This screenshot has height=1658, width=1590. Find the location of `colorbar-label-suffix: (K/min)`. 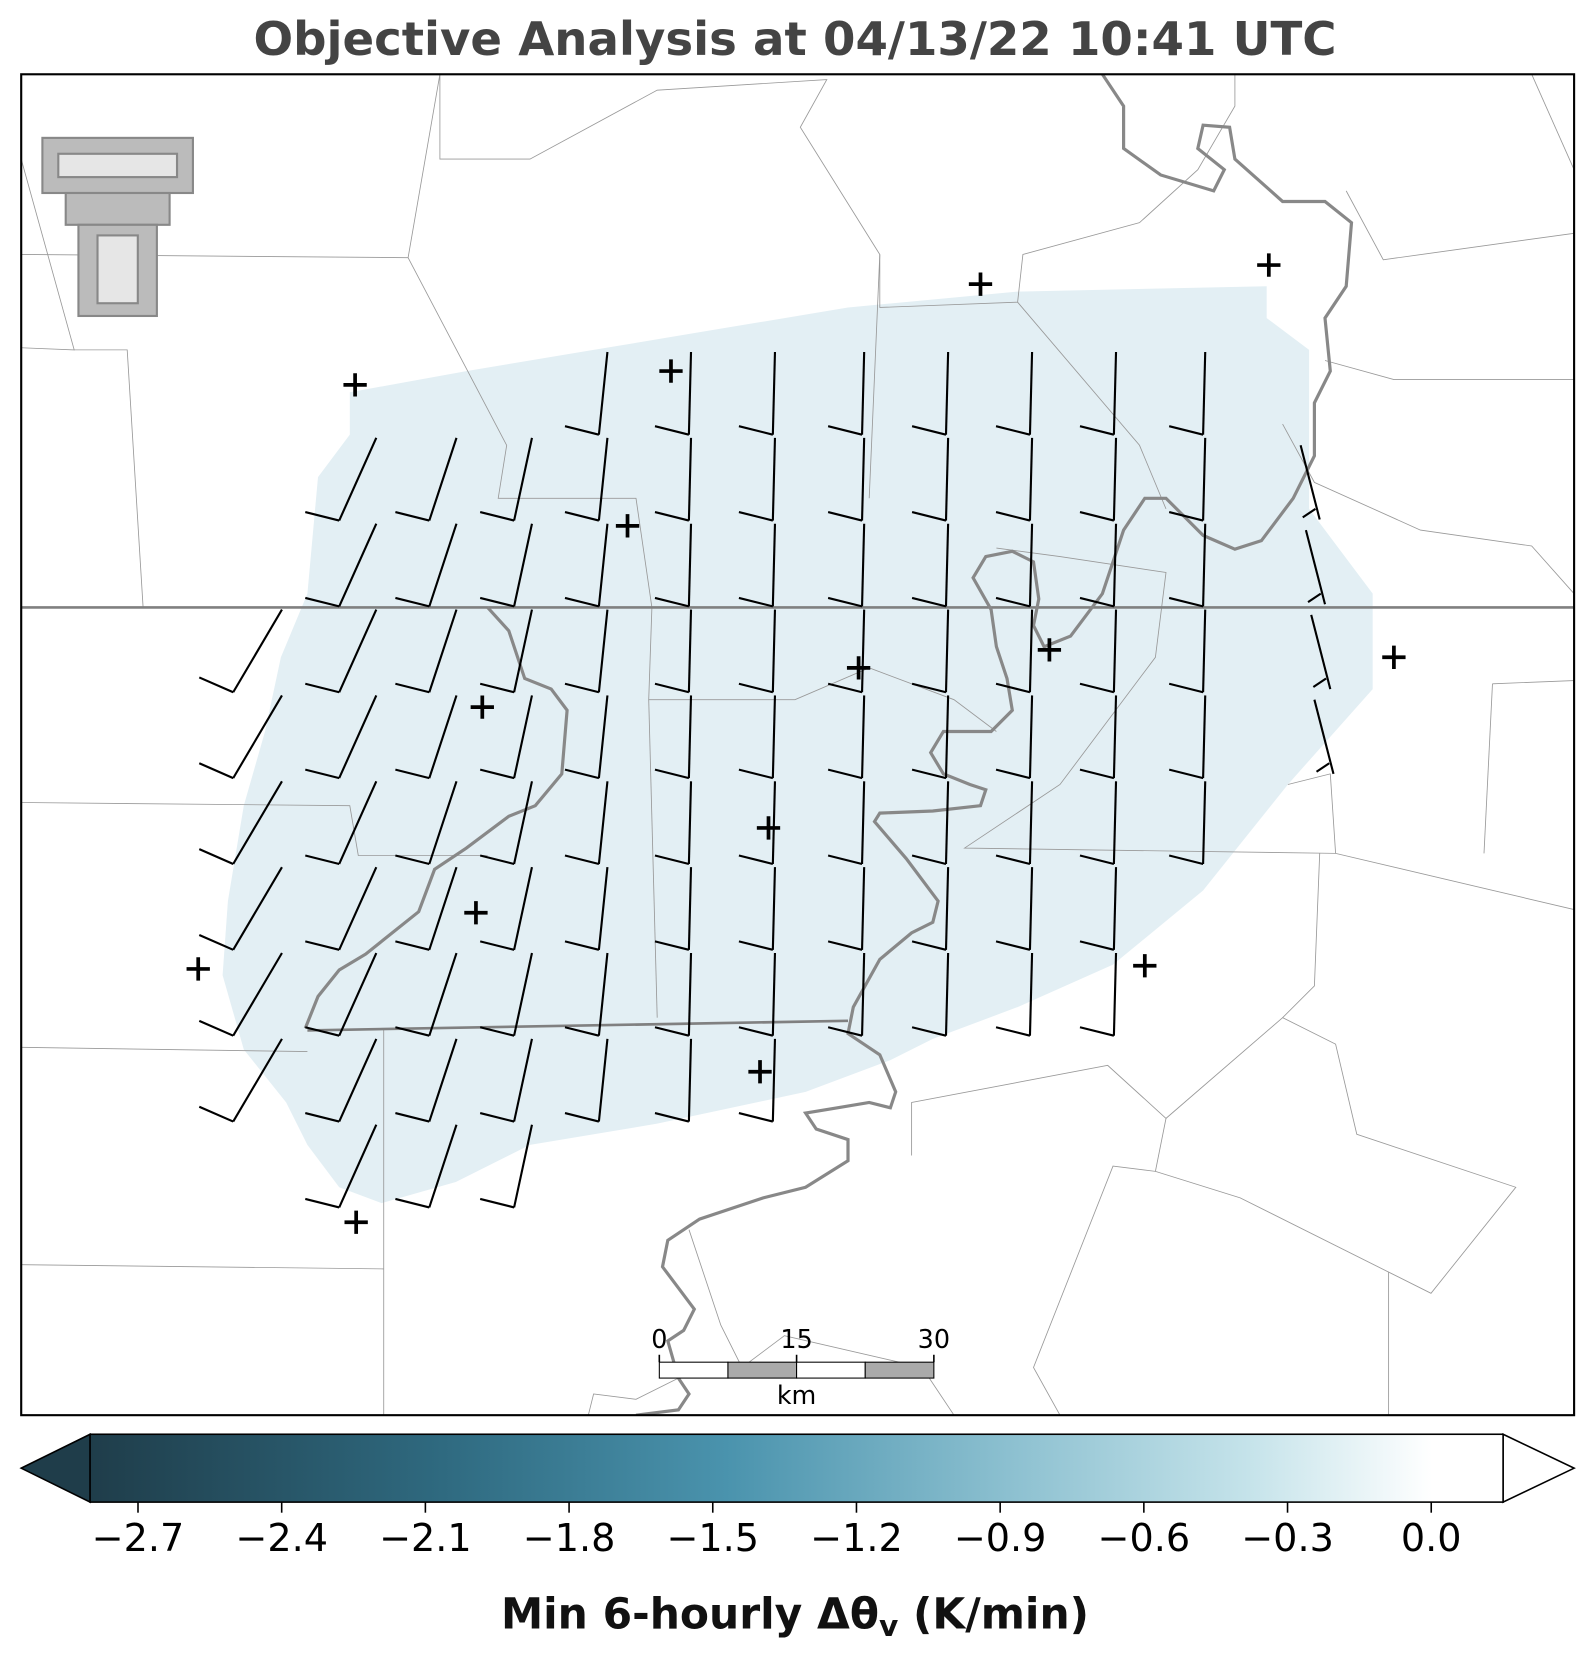

colorbar-label-suffix: (K/min) is located at coordinates (993, 1613).